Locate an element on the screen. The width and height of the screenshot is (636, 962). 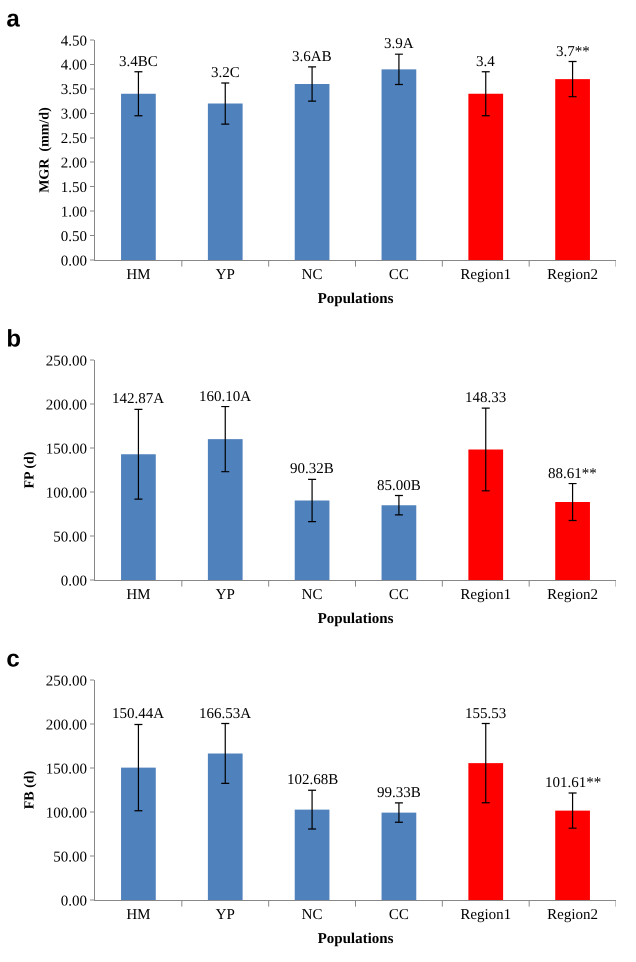
data-label: 142.87A is located at coordinates (138, 399).